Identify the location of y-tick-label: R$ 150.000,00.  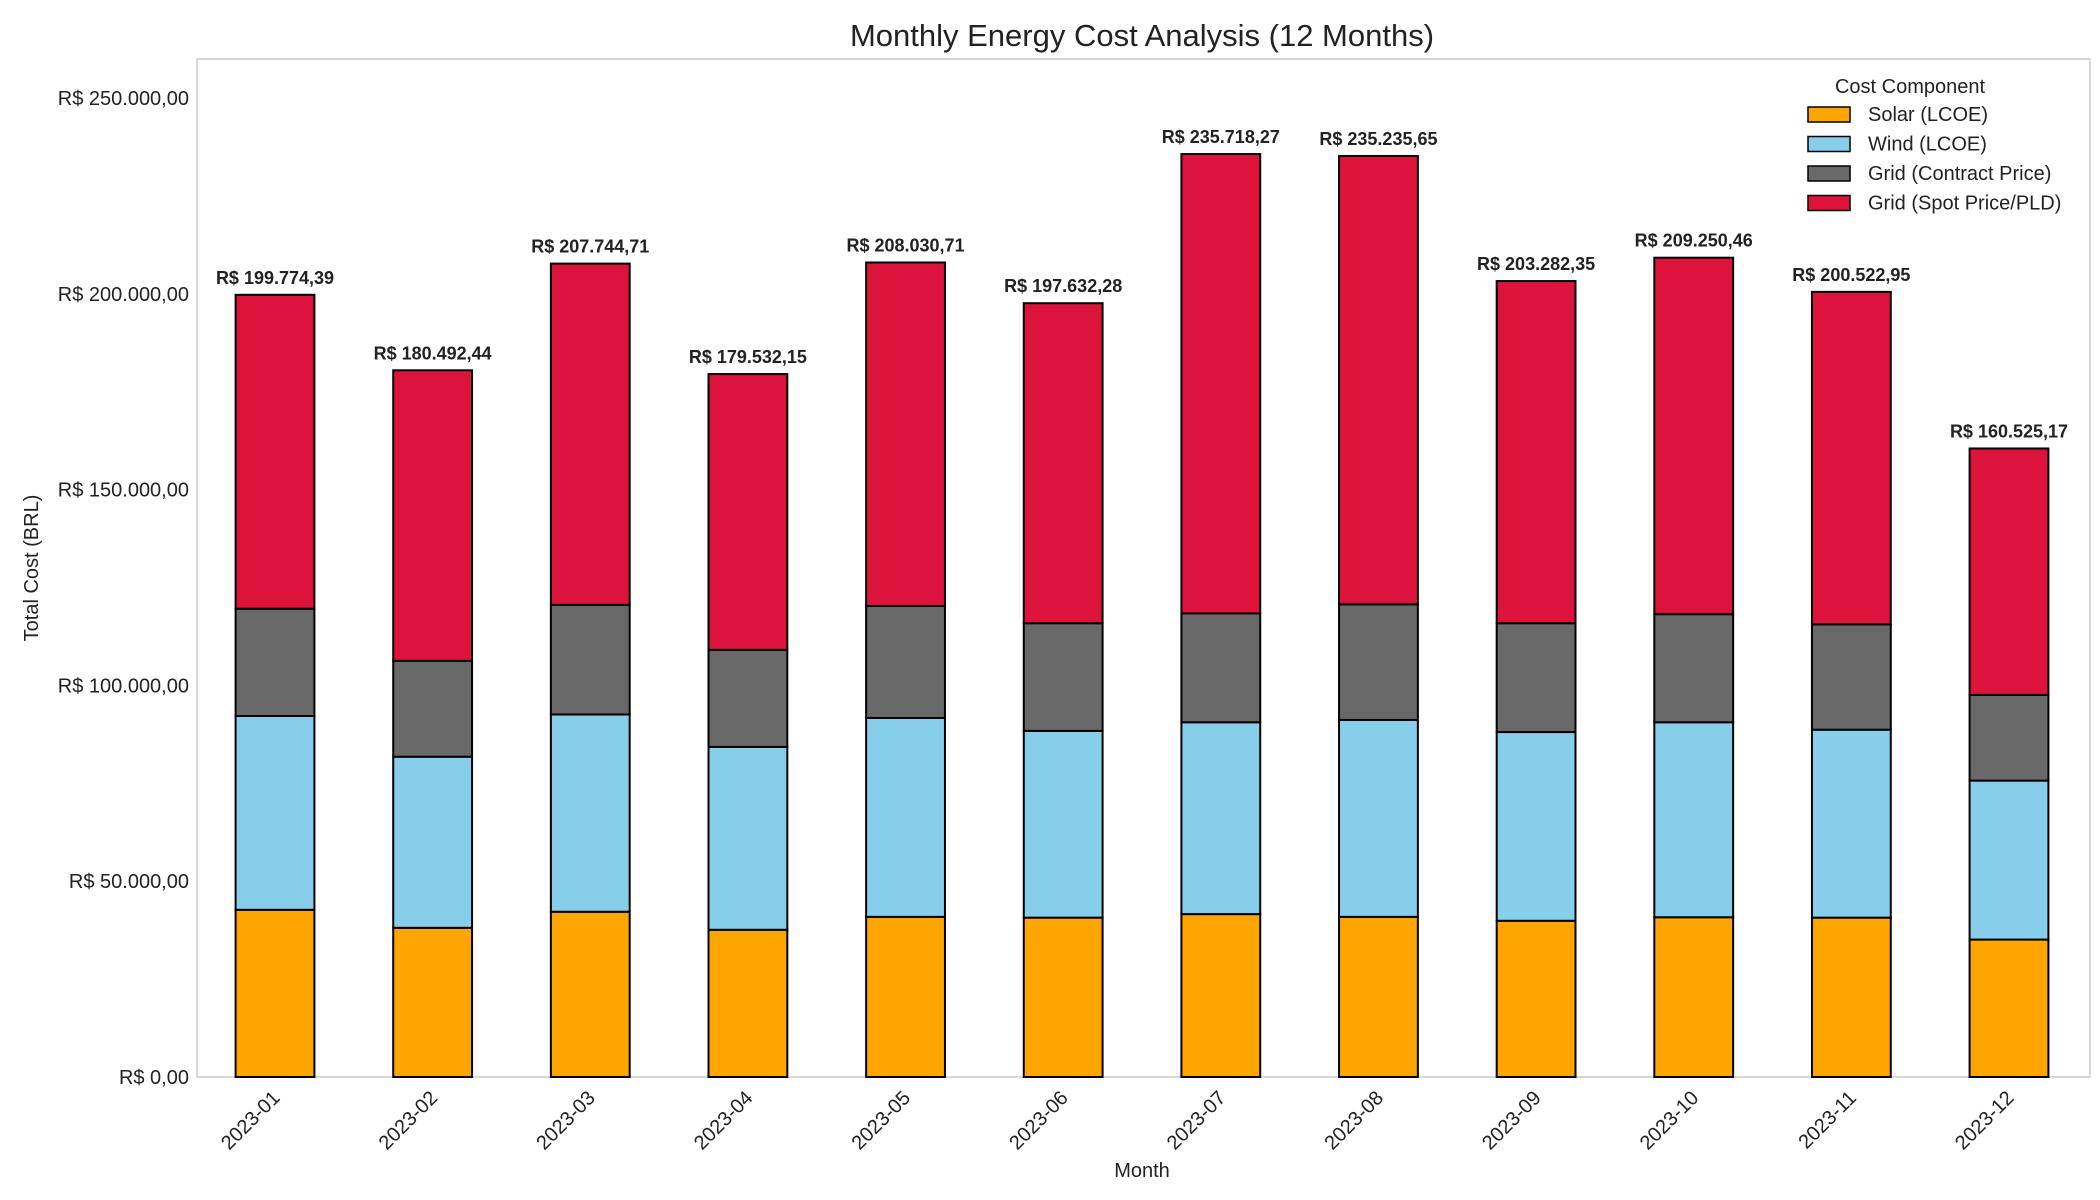
(123, 491).